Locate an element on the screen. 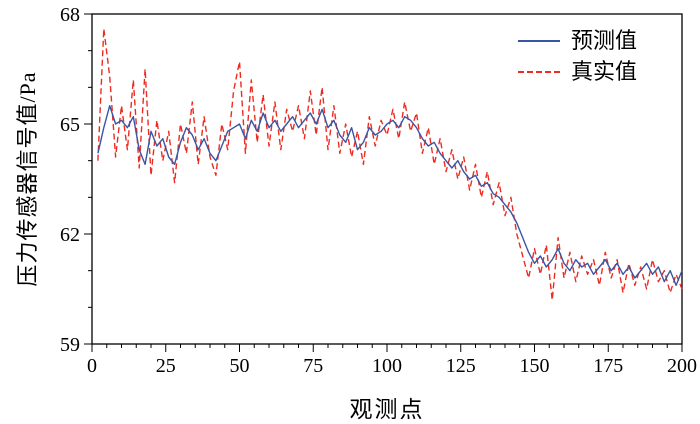  x-tick-label: 175 is located at coordinates (608, 366).